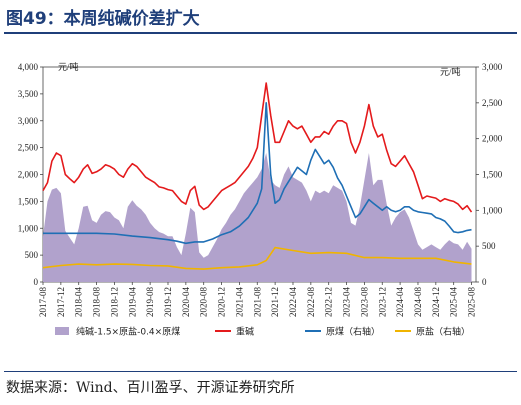  Describe the element at coordinates (364, 302) in the screenshot. I see `x-tick-label: 2023-08` at that location.